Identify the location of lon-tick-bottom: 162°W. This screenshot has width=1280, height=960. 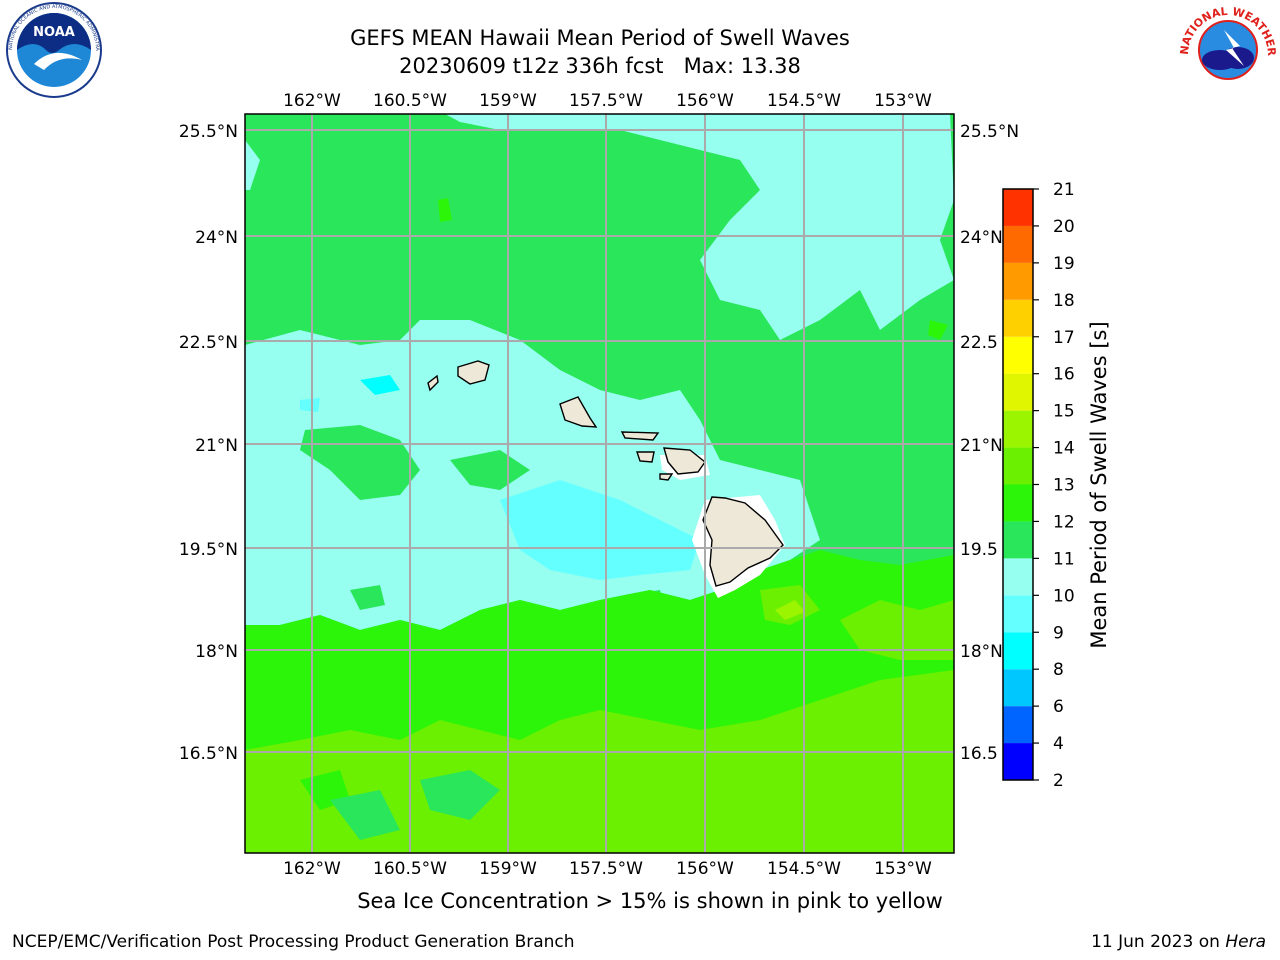
(312, 869).